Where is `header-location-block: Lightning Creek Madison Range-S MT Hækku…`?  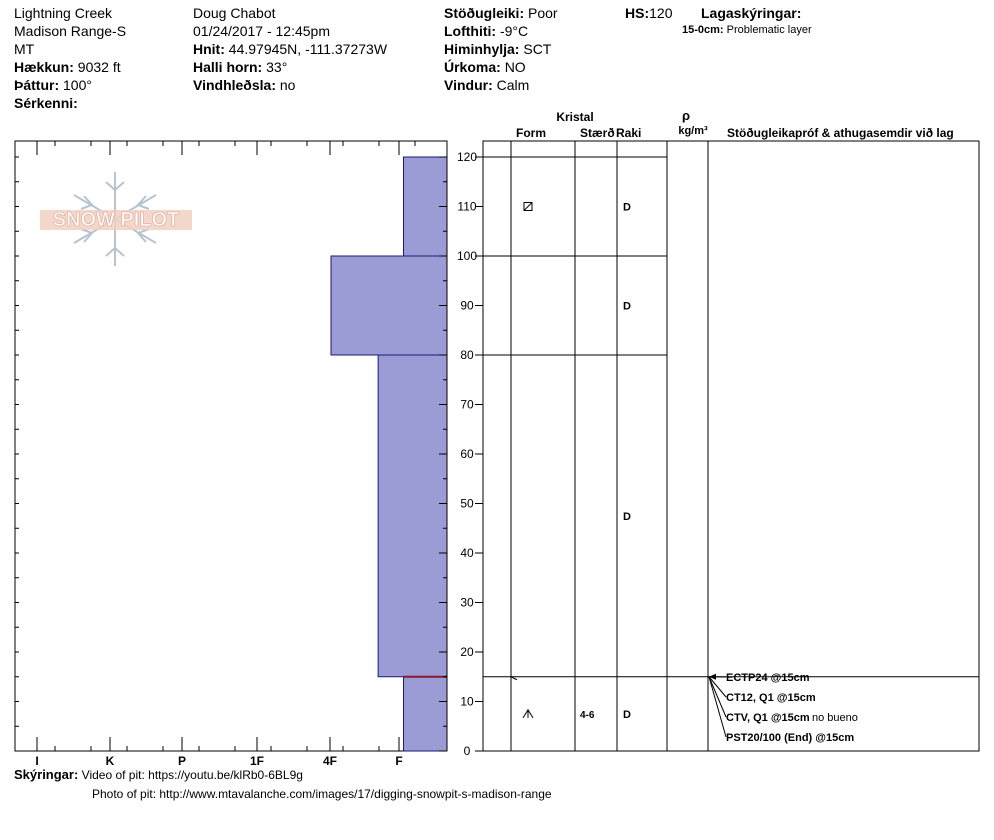 header-location-block: Lightning Creek Madison Range-S MT Hækku… is located at coordinates (70, 58).